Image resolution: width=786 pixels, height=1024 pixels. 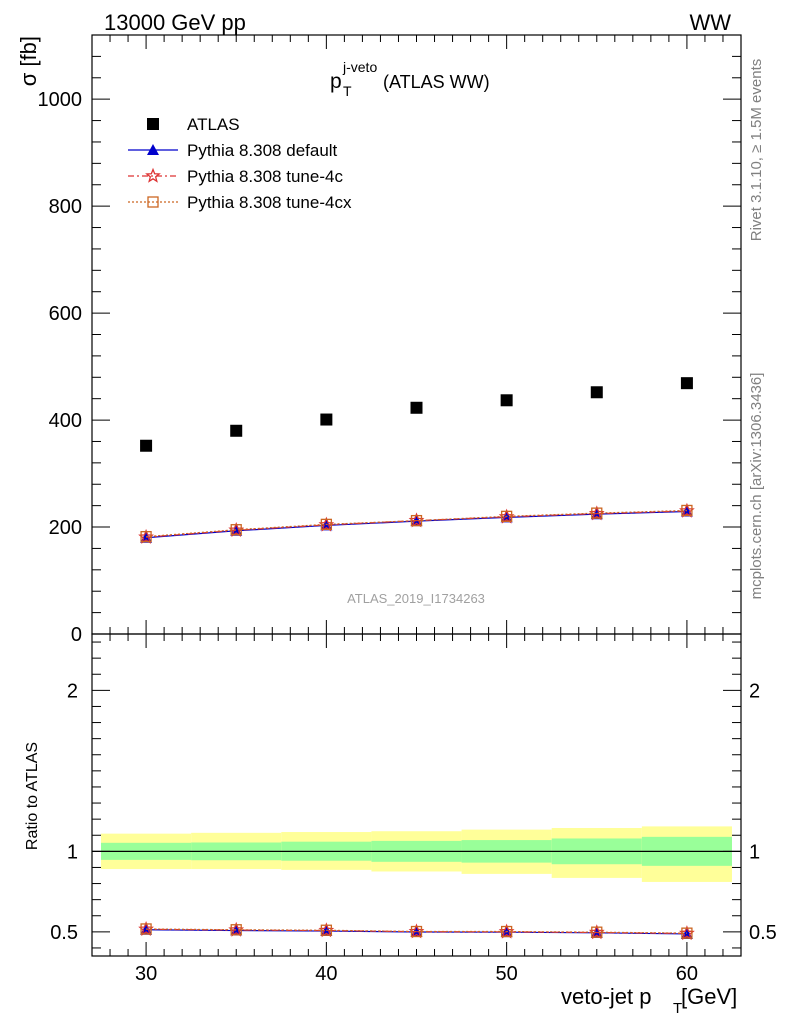 What do you see at coordinates (710, 22) in the screenshot?
I see `header-right: WW` at bounding box center [710, 22].